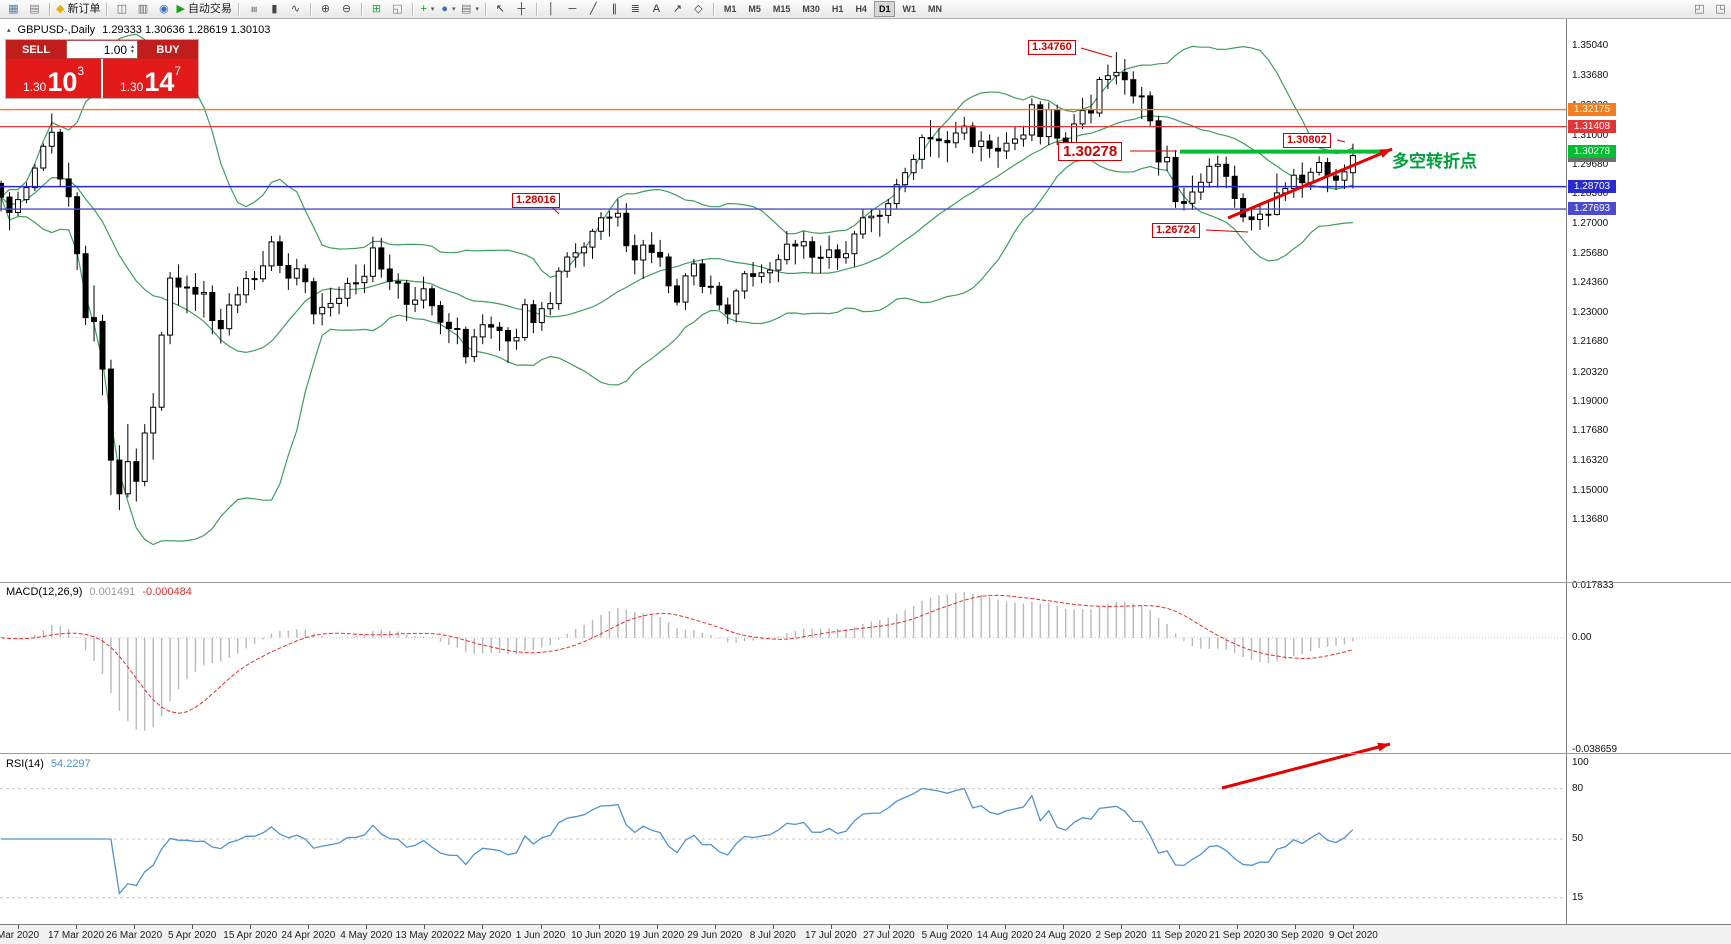 The width and height of the screenshot is (1731, 944). I want to click on templates-button: ▤ ▾, so click(470, 9).